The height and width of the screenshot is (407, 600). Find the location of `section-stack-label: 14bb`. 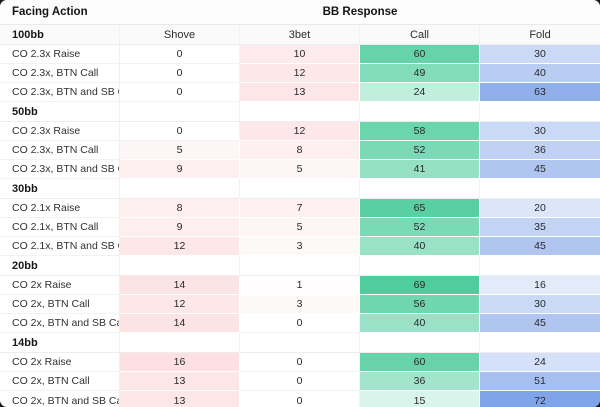

section-stack-label: 14bb is located at coordinates (60, 343).